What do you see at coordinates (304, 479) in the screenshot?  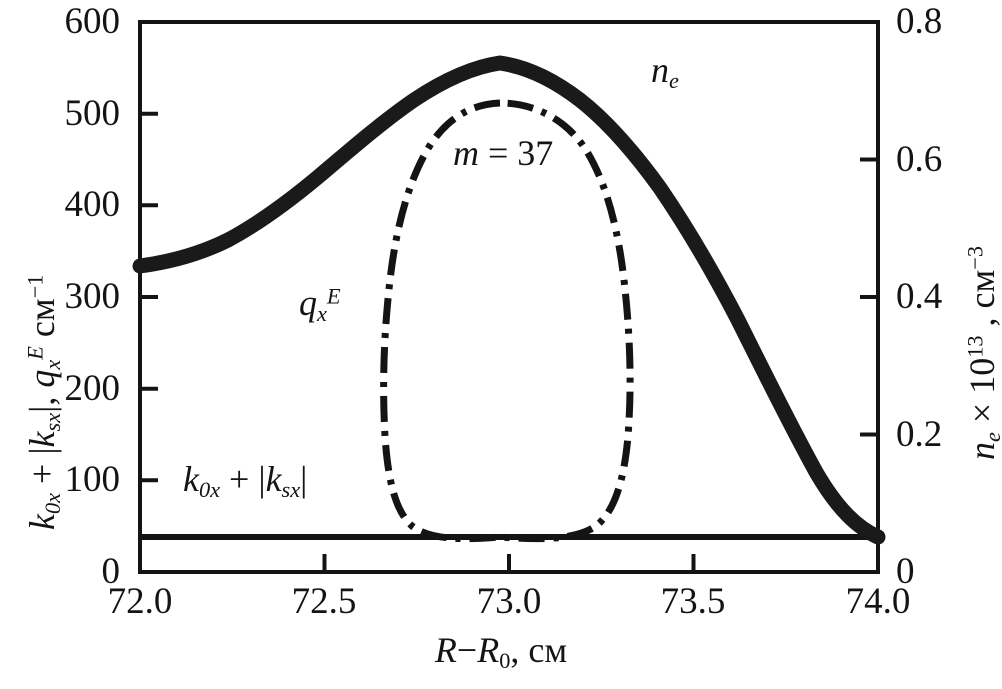 I see `annotation-k-line-close: |` at bounding box center [304, 479].